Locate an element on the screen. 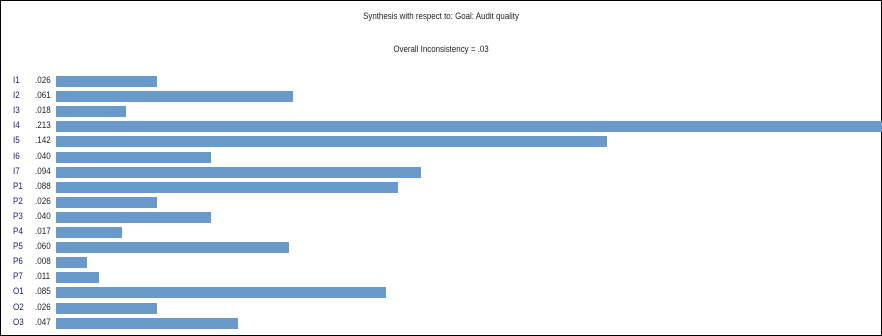 The height and width of the screenshot is (336, 882). category-label: P6 is located at coordinates (18, 262).